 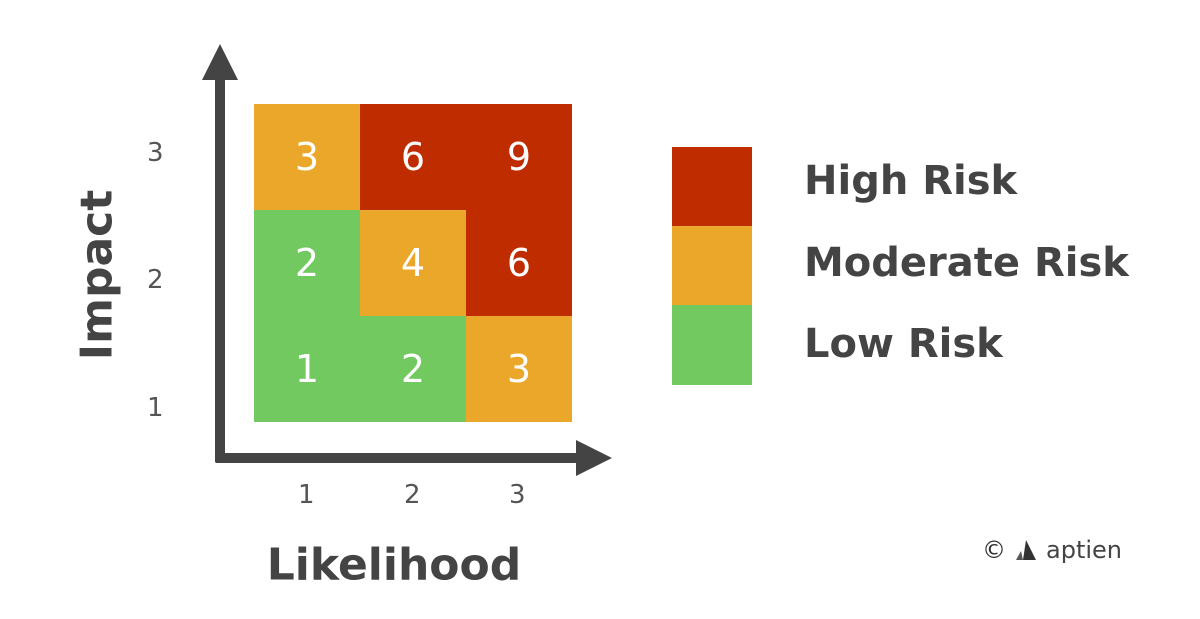 I want to click on matrix-cell-impact2-likelihood3: 6, so click(x=519, y=263).